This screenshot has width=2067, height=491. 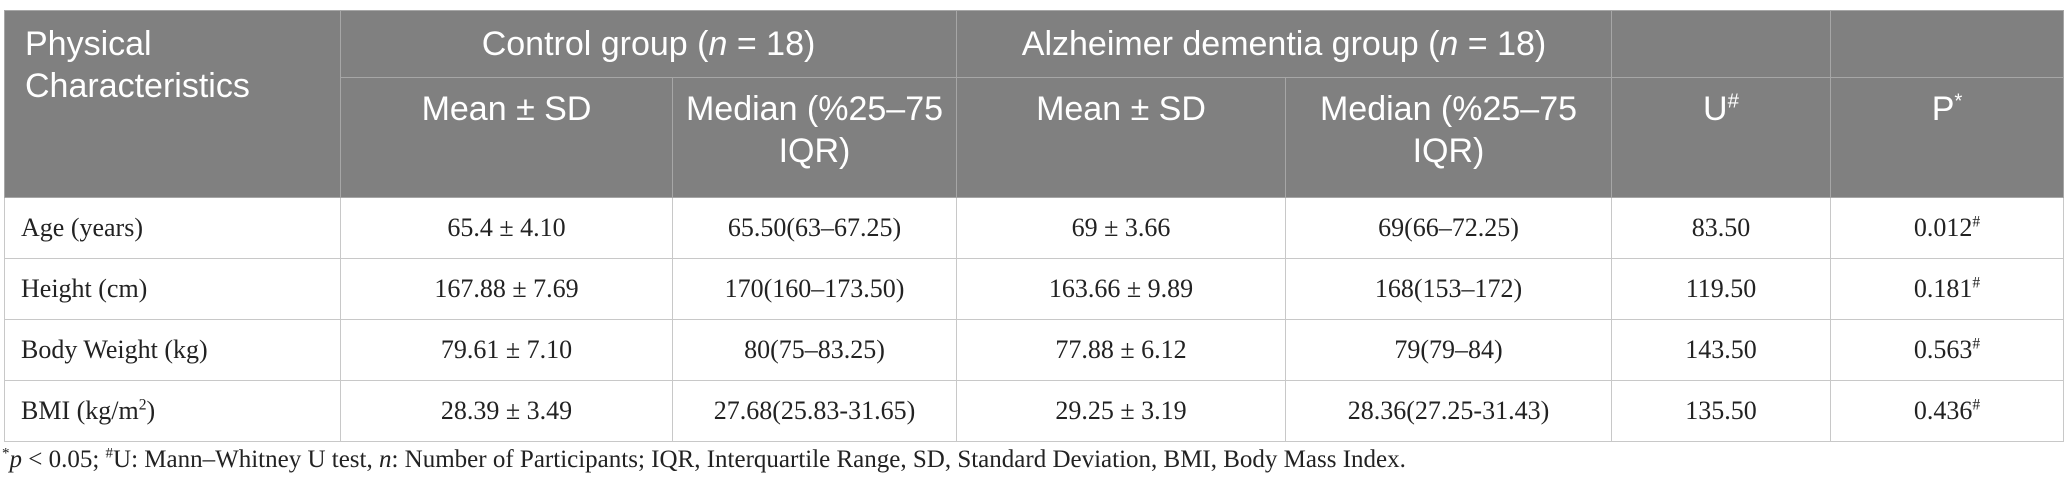 What do you see at coordinates (80, 410) in the screenshot?
I see `text-segment: BMI (kg/m` at bounding box center [80, 410].